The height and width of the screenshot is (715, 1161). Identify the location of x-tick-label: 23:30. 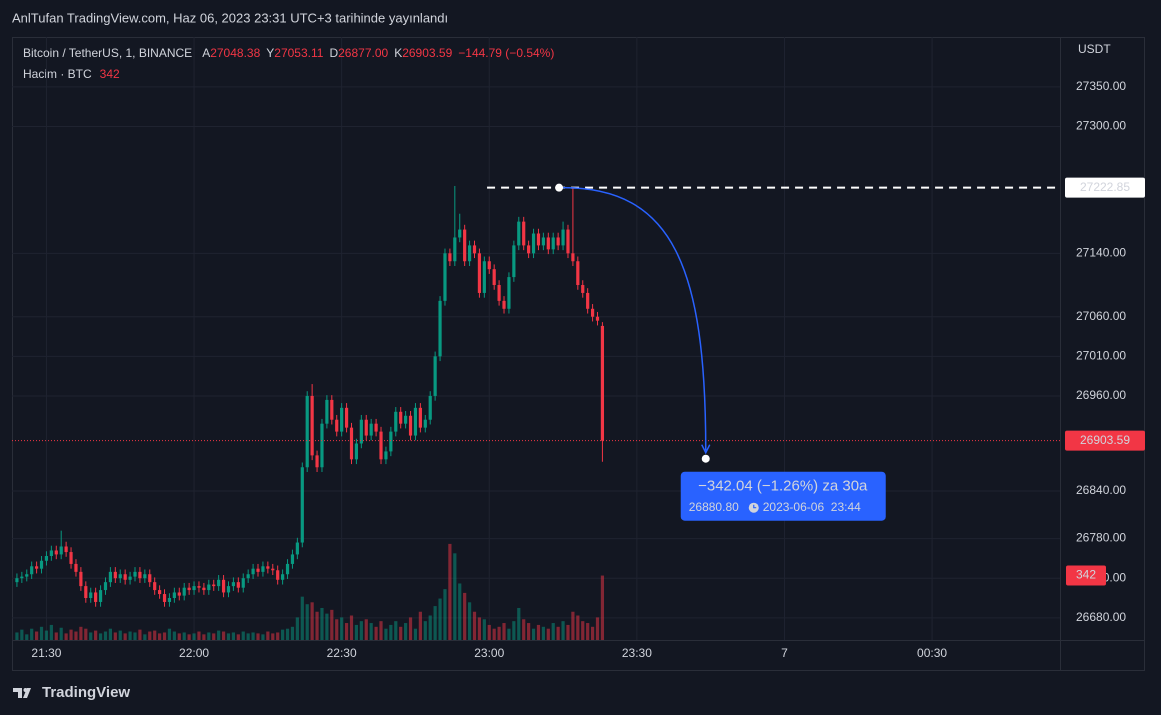
(637, 653).